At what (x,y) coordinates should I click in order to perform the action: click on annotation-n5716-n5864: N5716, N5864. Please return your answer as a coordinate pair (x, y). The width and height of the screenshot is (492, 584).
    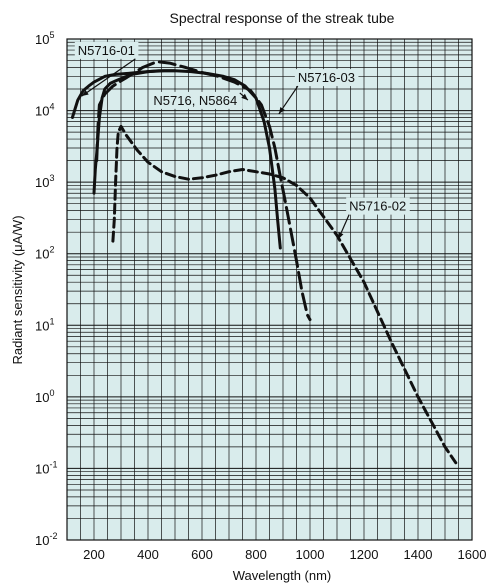
    Looking at the image, I should click on (195, 100).